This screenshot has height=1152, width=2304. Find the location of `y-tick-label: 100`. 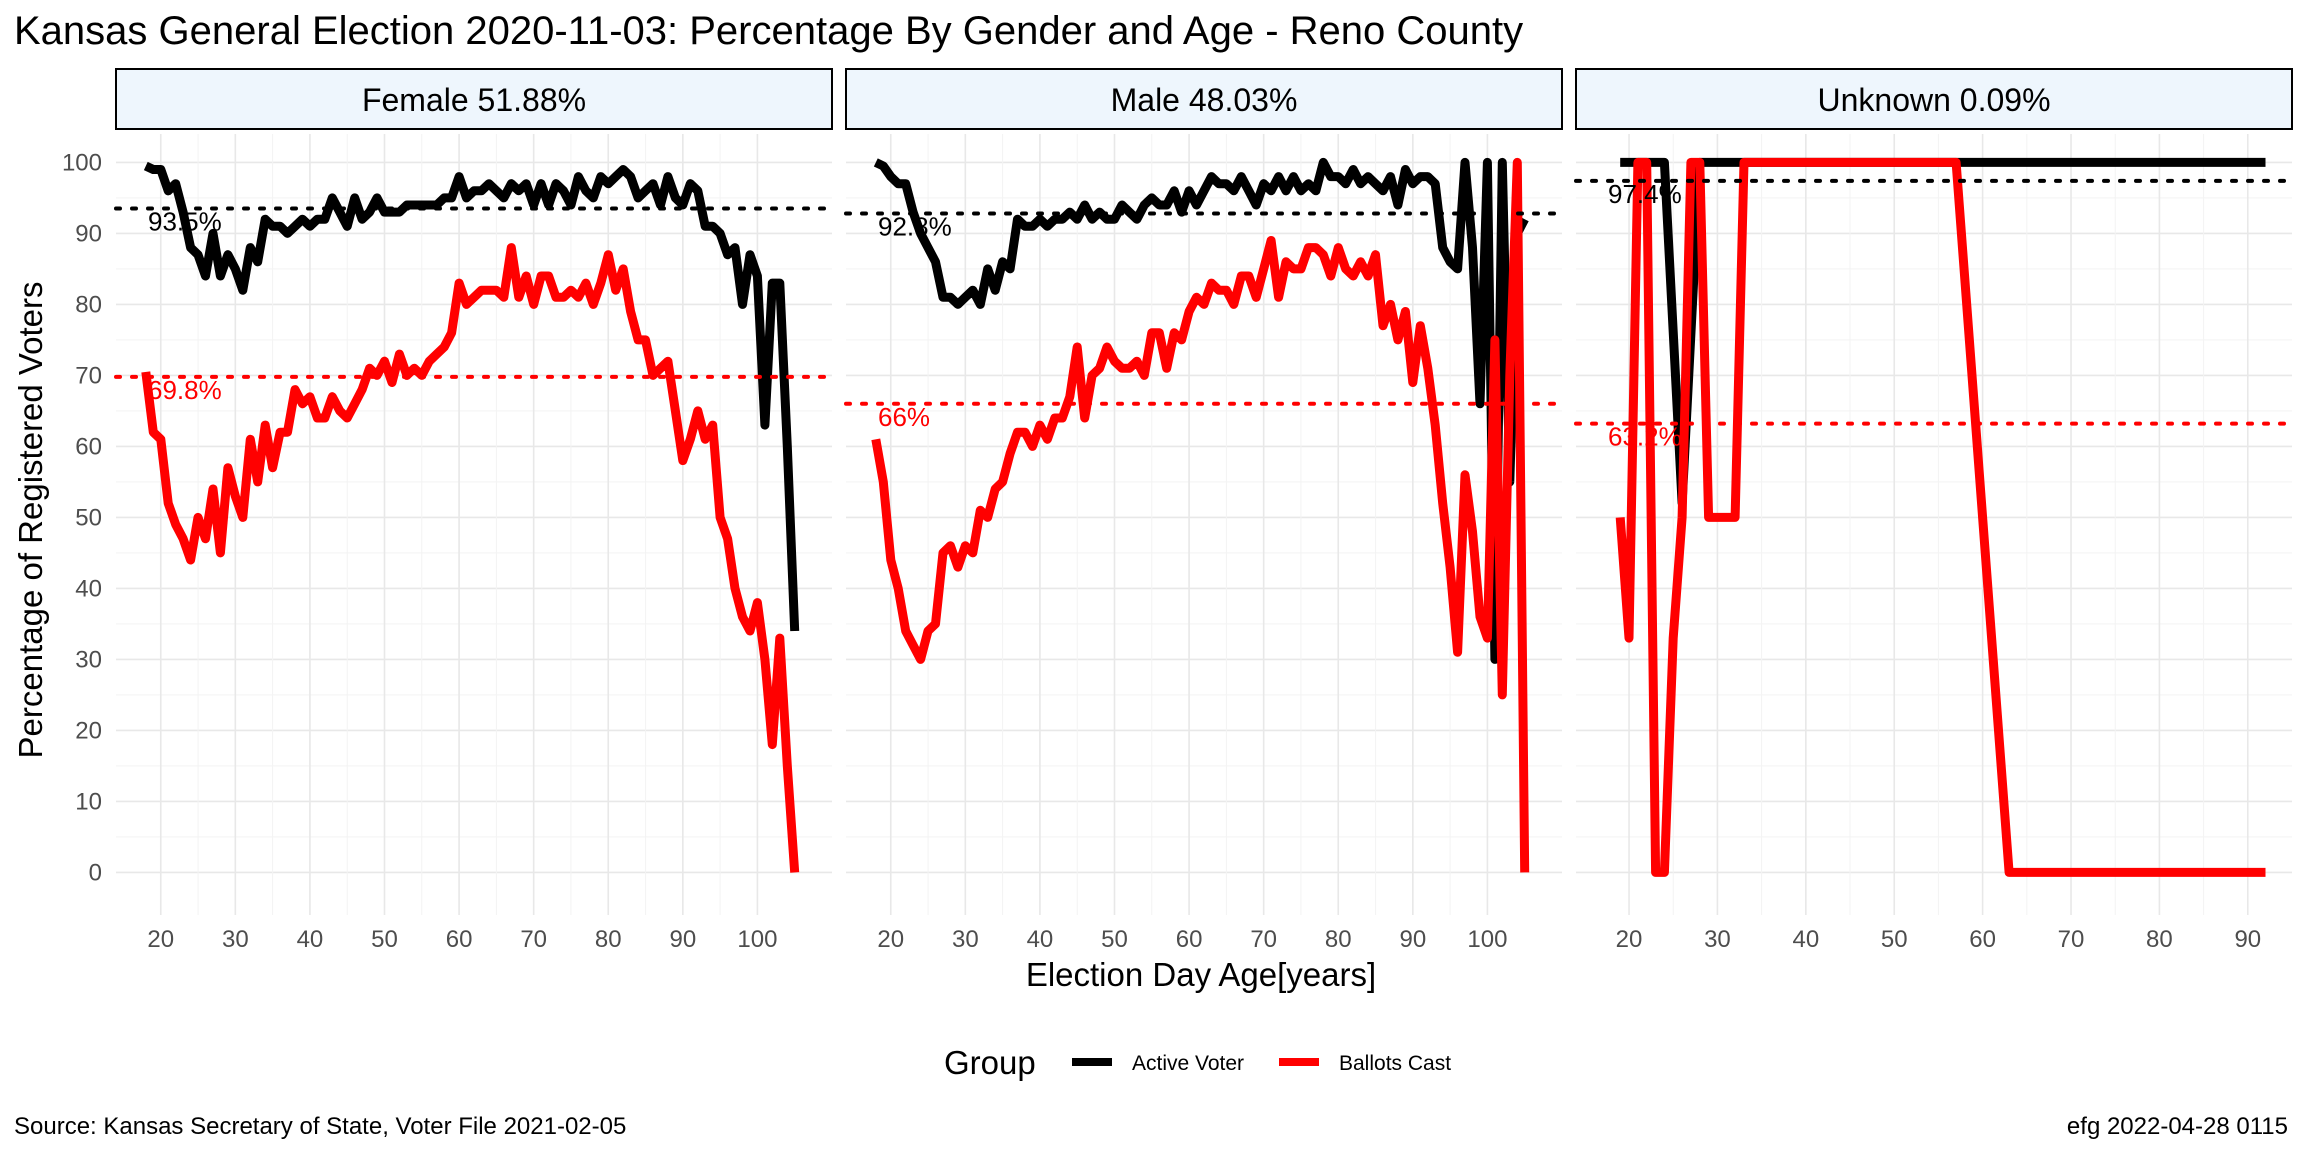

y-tick-label: 100 is located at coordinates (82, 162).